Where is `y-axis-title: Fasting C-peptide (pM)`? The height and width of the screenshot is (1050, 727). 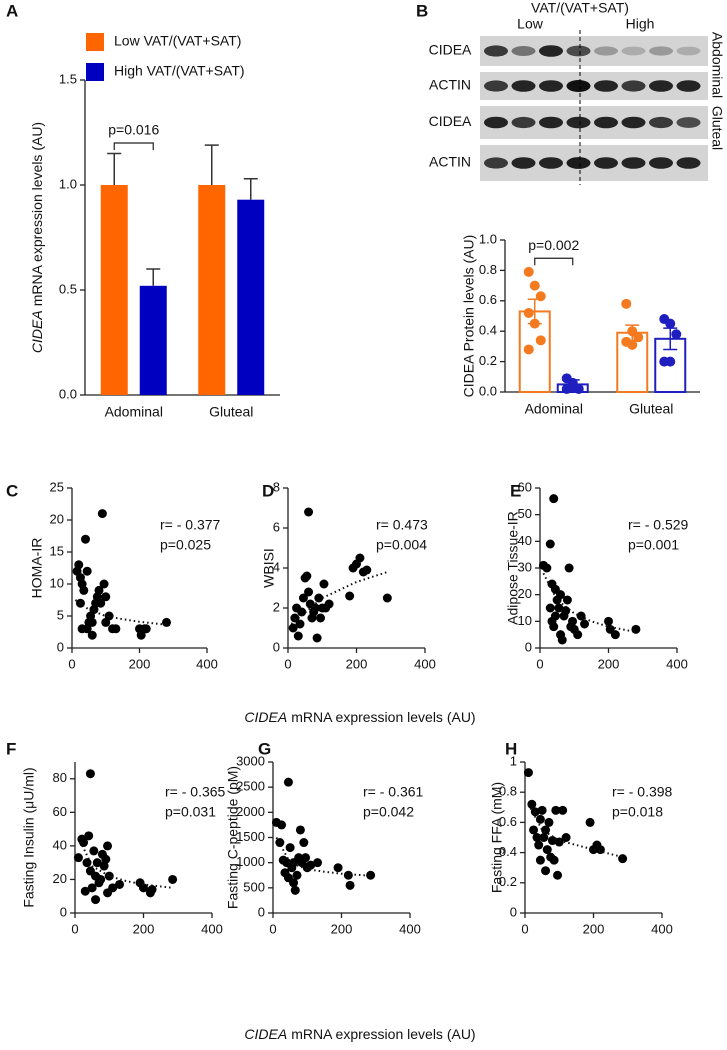
y-axis-title: Fasting C-peptide (pM) is located at coordinates (233, 837).